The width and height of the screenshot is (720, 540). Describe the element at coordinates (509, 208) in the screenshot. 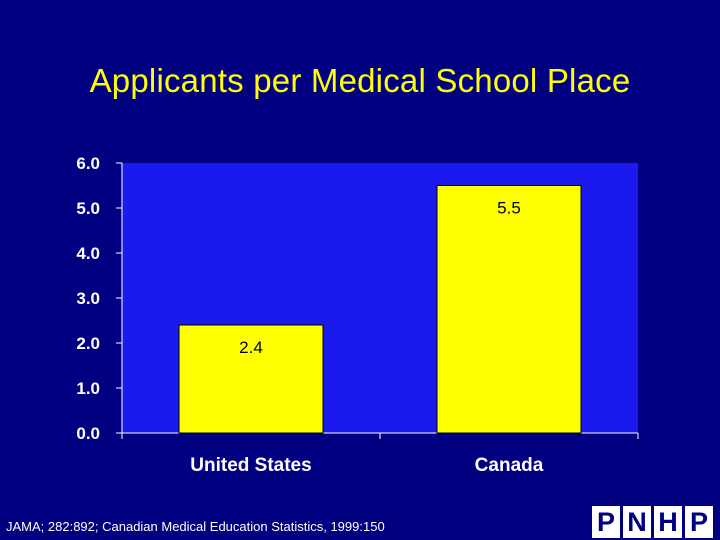

I see `bar-value-label: 5.5` at that location.